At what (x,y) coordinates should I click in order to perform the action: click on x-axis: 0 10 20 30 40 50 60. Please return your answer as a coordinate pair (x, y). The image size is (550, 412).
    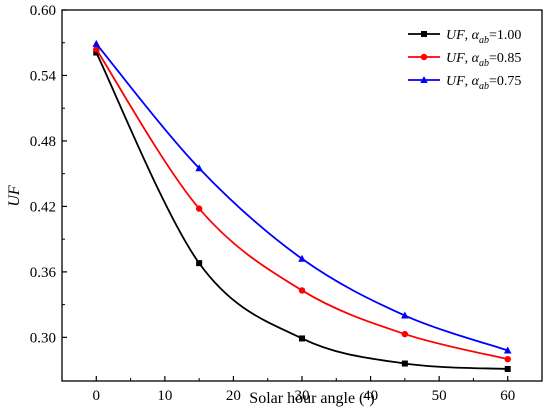
    Looking at the image, I should click on (304, 390).